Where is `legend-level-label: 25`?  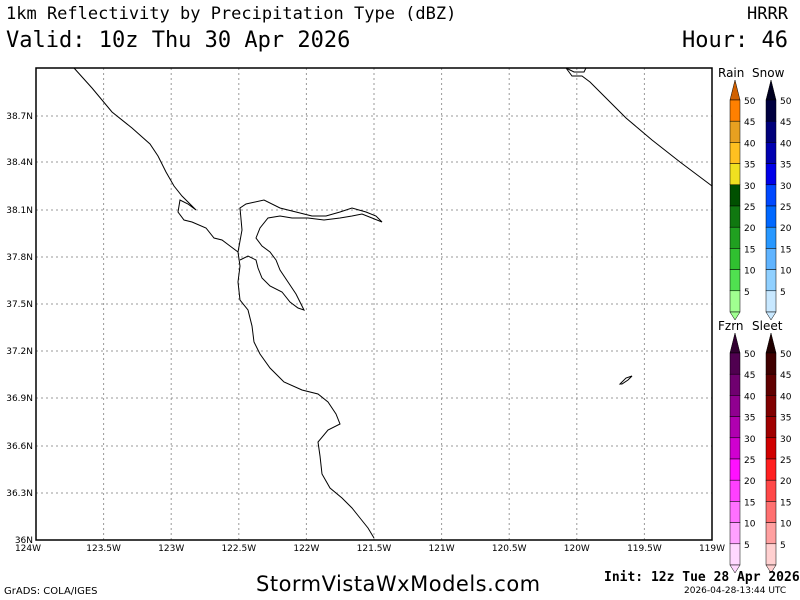
legend-level-label: 25 is located at coordinates (749, 461).